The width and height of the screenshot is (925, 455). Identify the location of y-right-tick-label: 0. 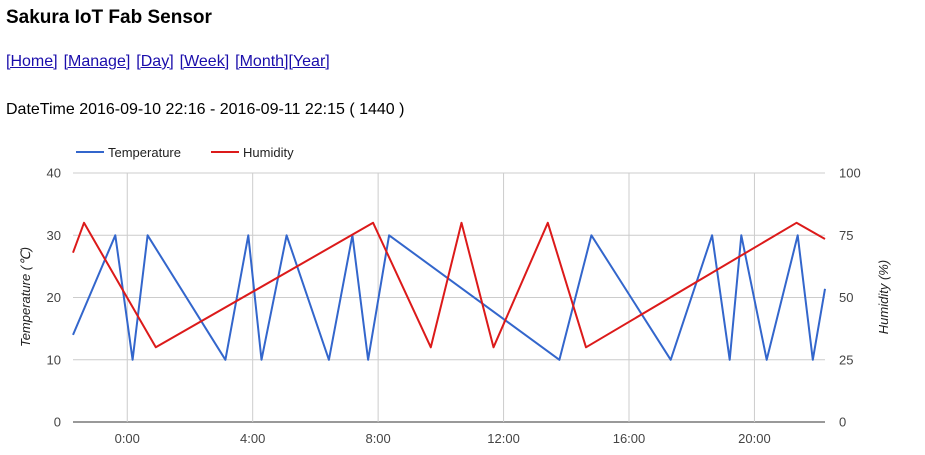
(842, 422).